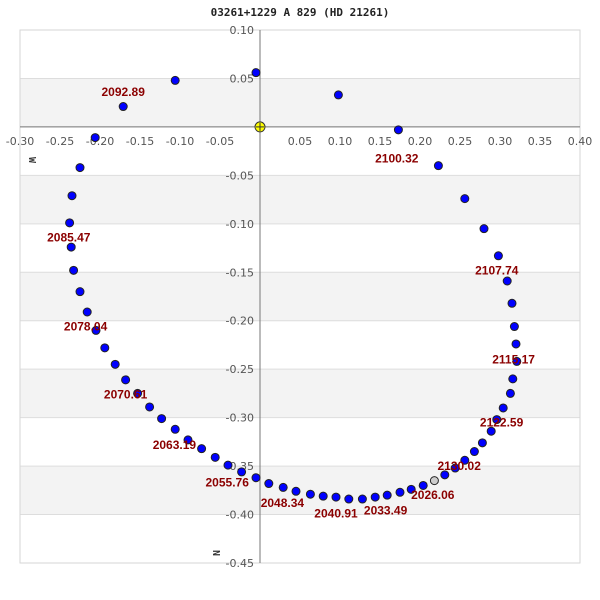 The width and height of the screenshot is (600, 600). What do you see at coordinates (434, 481) in the screenshot?
I see `current-position-point` at bounding box center [434, 481].